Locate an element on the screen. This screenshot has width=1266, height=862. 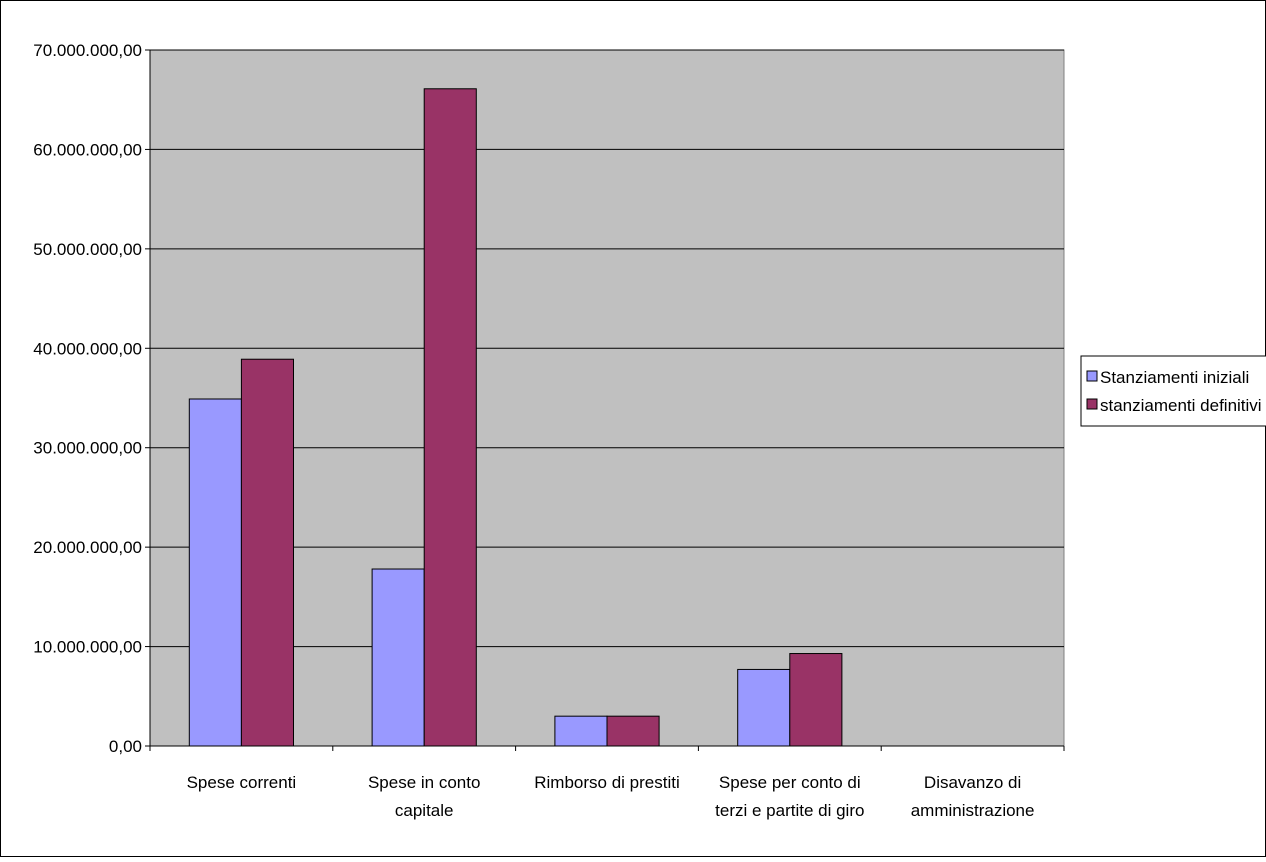
y-tick-label: 60.000.000,00 is located at coordinates (87, 149).